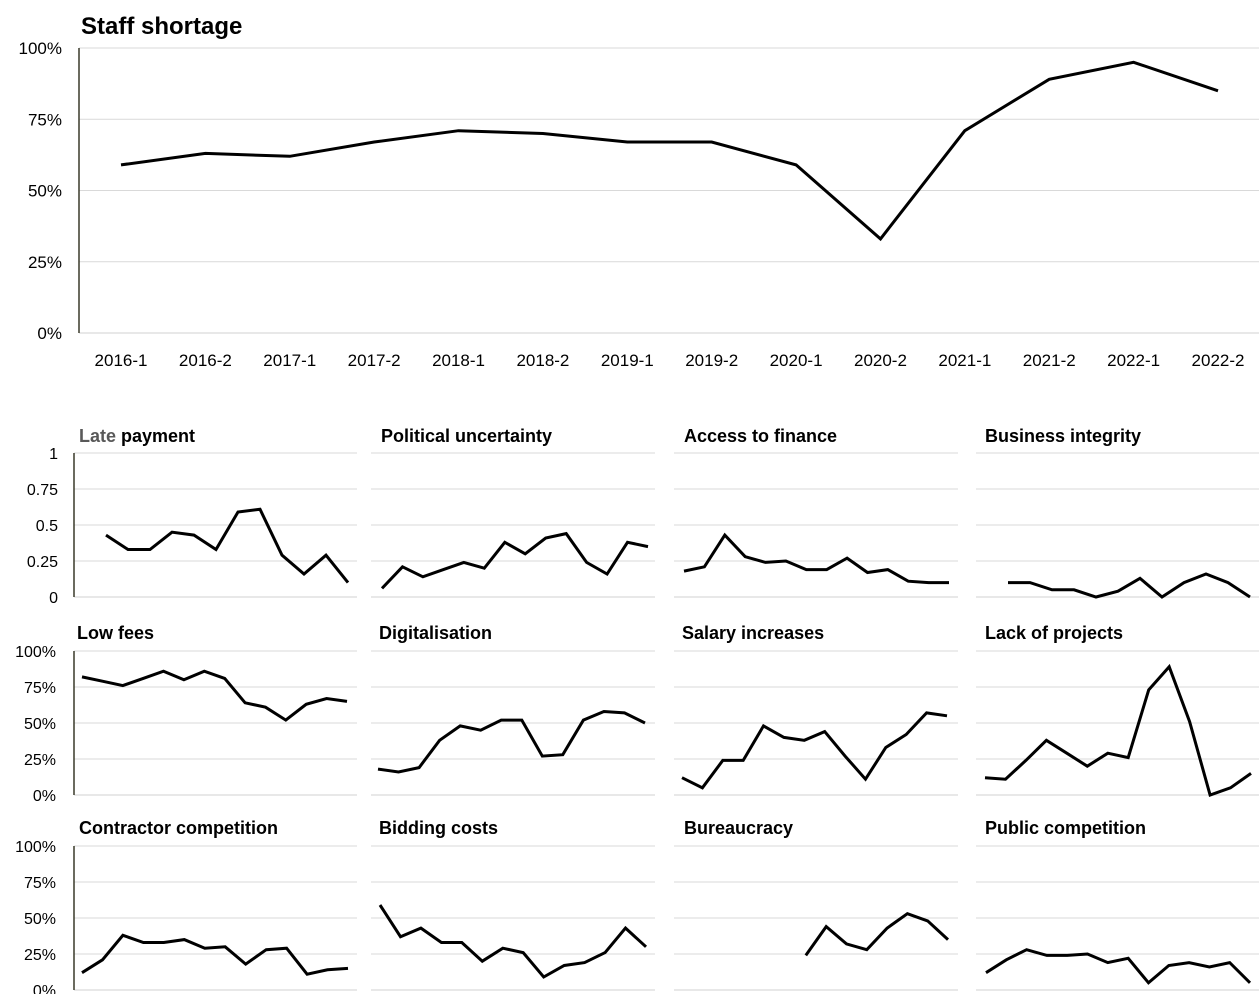 This screenshot has width=1259, height=999. I want to click on contractor-competition-y-tick-label: 100%, so click(35, 847).